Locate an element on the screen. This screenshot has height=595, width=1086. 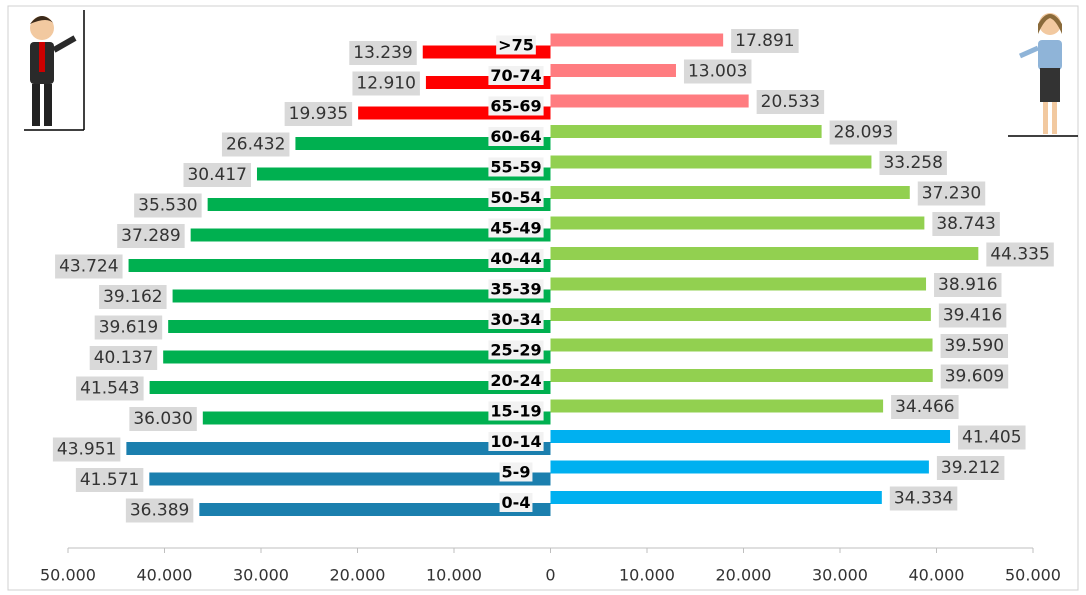
value-label: 38.916 is located at coordinates (967, 285).